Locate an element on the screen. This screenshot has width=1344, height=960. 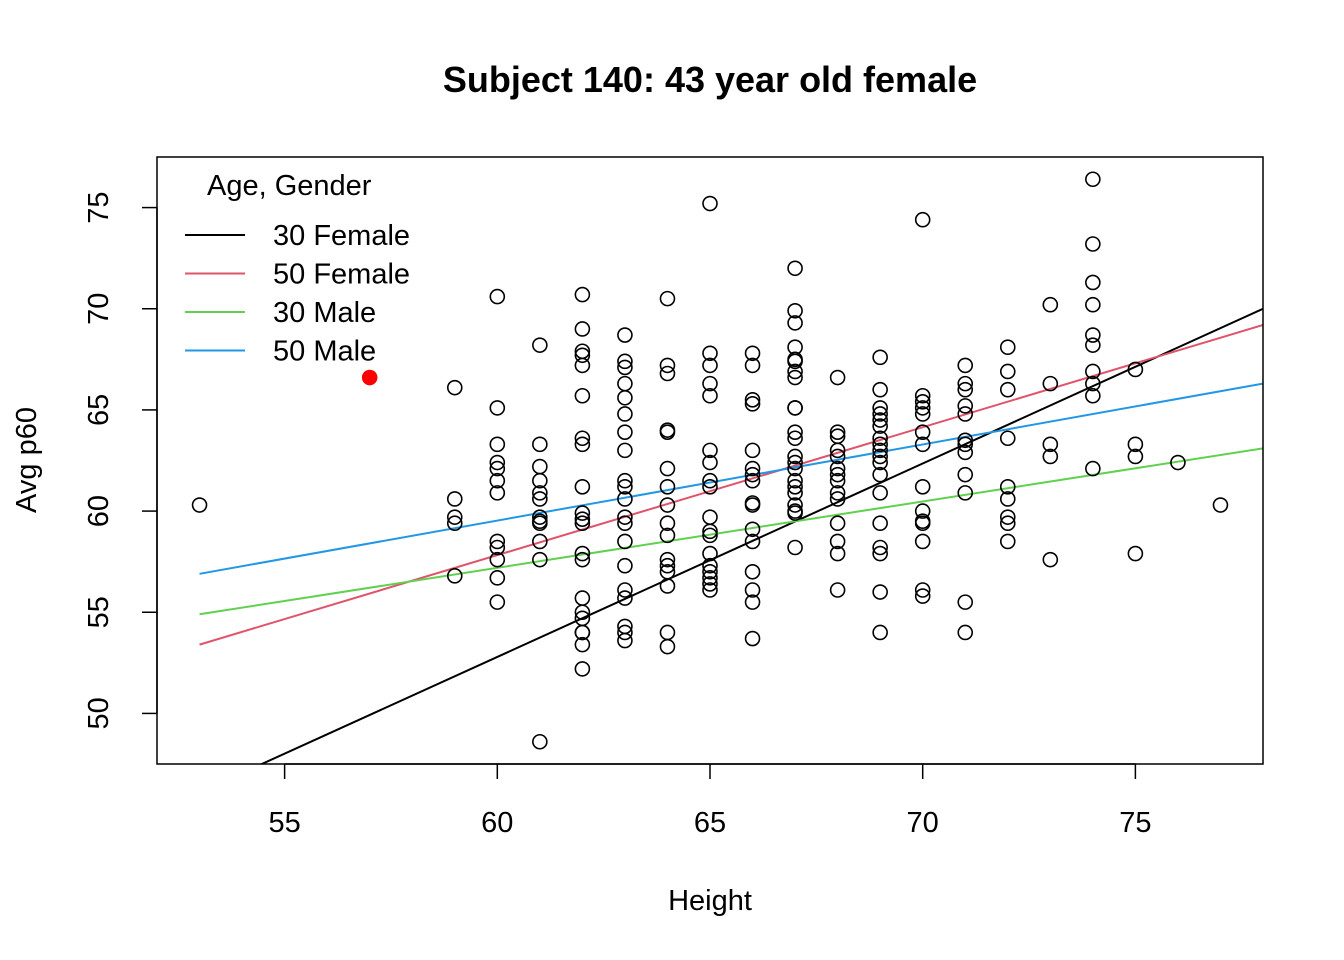
y-tick-label: 60 is located at coordinates (99, 511).